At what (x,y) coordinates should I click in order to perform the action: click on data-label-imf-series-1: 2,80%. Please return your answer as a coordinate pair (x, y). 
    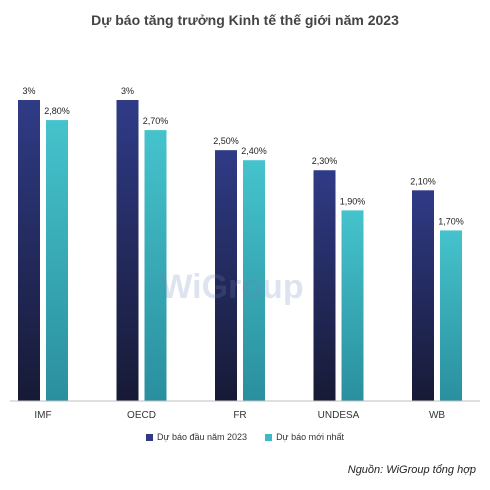
    Looking at the image, I should click on (57, 111).